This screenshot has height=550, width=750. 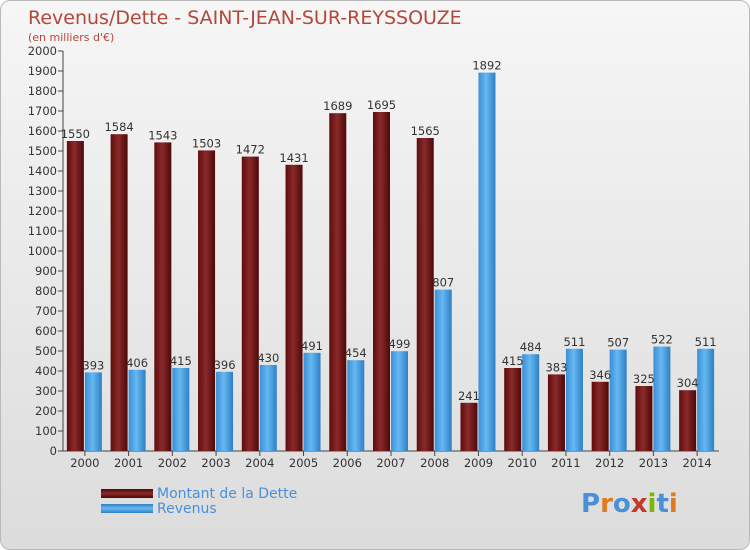 What do you see at coordinates (522, 463) in the screenshot?
I see `x-tick-label: 2010` at bounding box center [522, 463].